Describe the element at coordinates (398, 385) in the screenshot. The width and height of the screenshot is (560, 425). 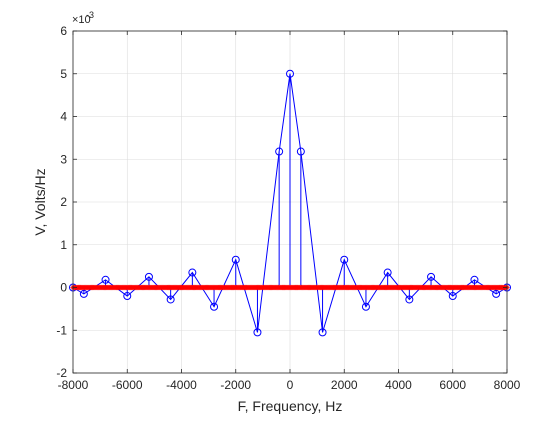
I see `x-tick-label: 4000` at that location.